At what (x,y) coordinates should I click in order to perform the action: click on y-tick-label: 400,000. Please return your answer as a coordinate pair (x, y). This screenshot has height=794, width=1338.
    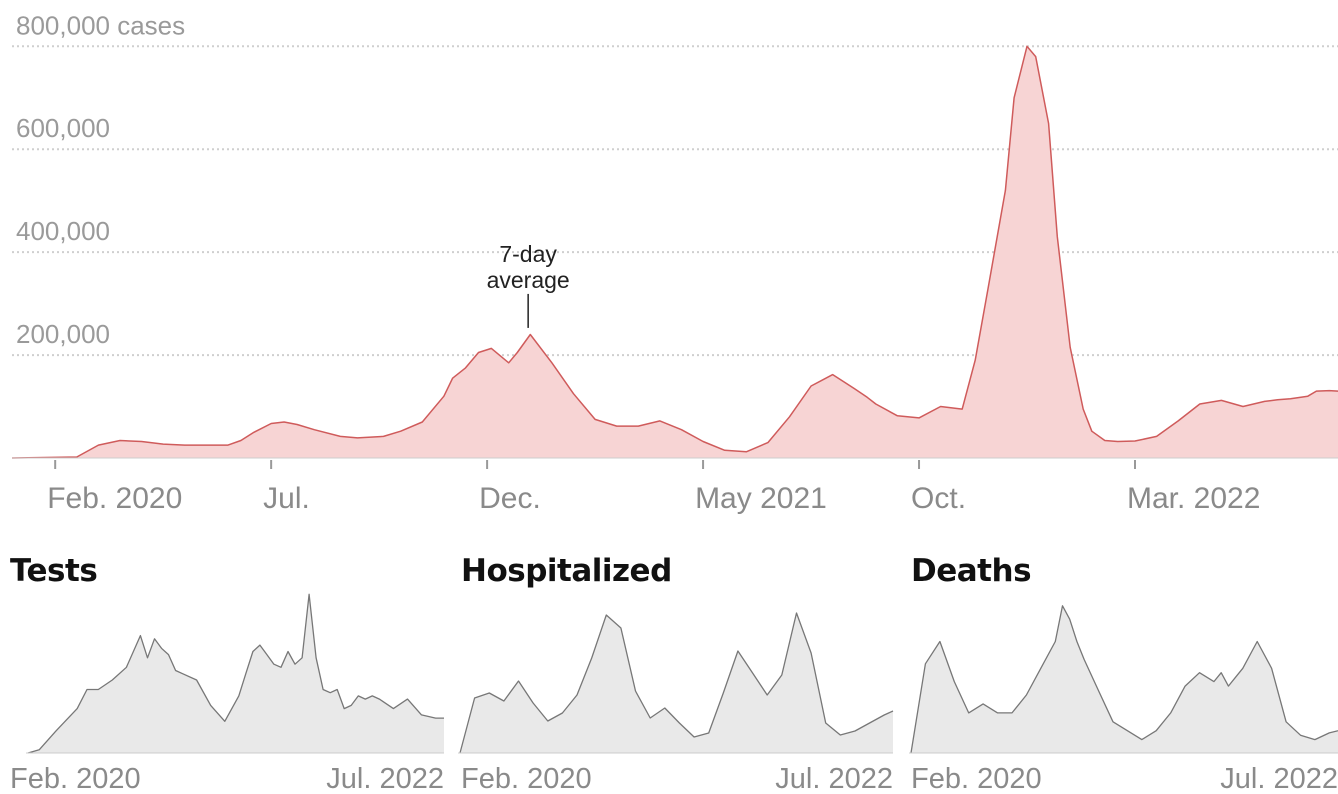
    Looking at the image, I should click on (63, 231).